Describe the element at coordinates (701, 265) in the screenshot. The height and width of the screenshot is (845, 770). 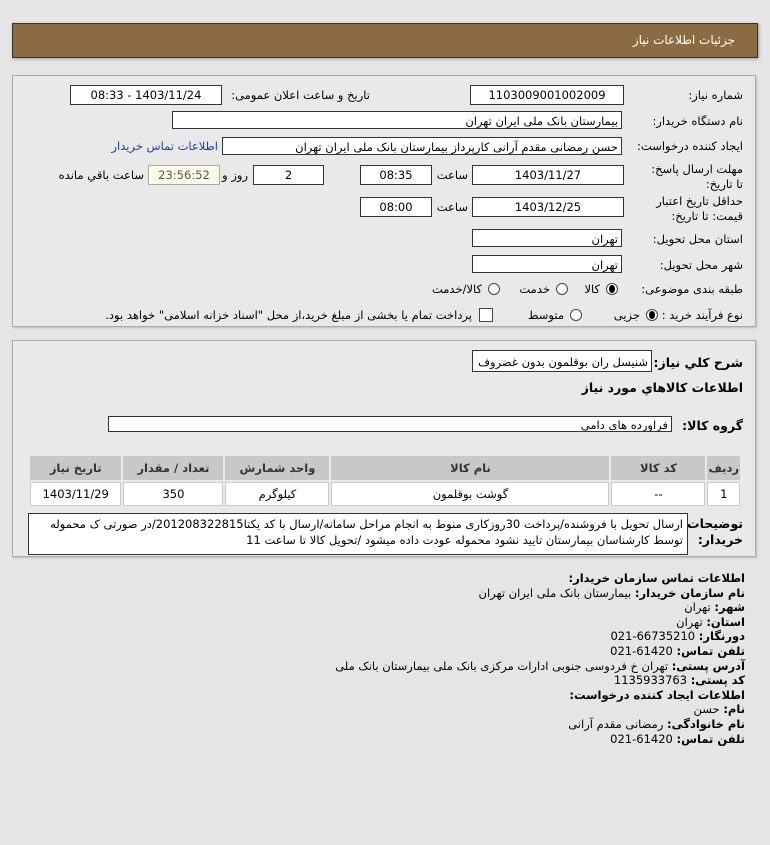
I see `city-label: شهر محل تحویل:` at that location.